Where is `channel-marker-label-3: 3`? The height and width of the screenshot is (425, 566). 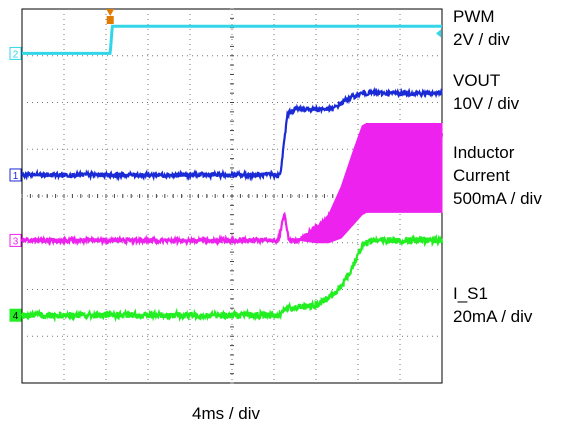 channel-marker-label-3: 3 is located at coordinates (16, 241).